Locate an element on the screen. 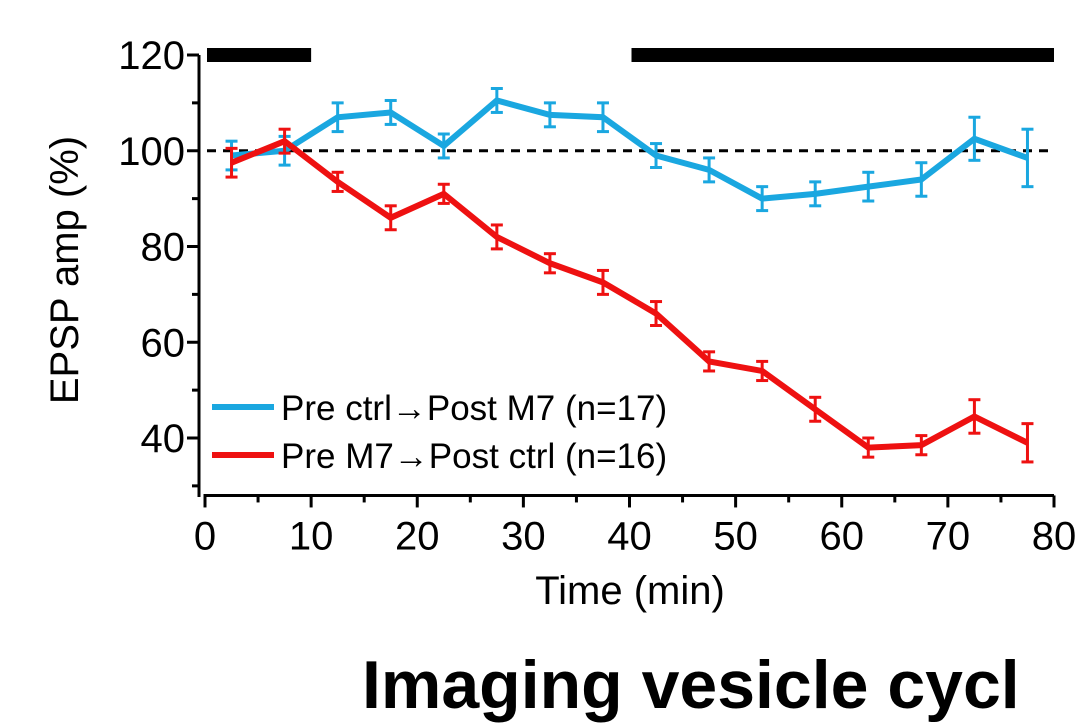 This screenshot has width=1088, height=723. legend-label-pre-m7-post-ctrl: Pre M7→Post ctrl (n=16) is located at coordinates (474, 456).